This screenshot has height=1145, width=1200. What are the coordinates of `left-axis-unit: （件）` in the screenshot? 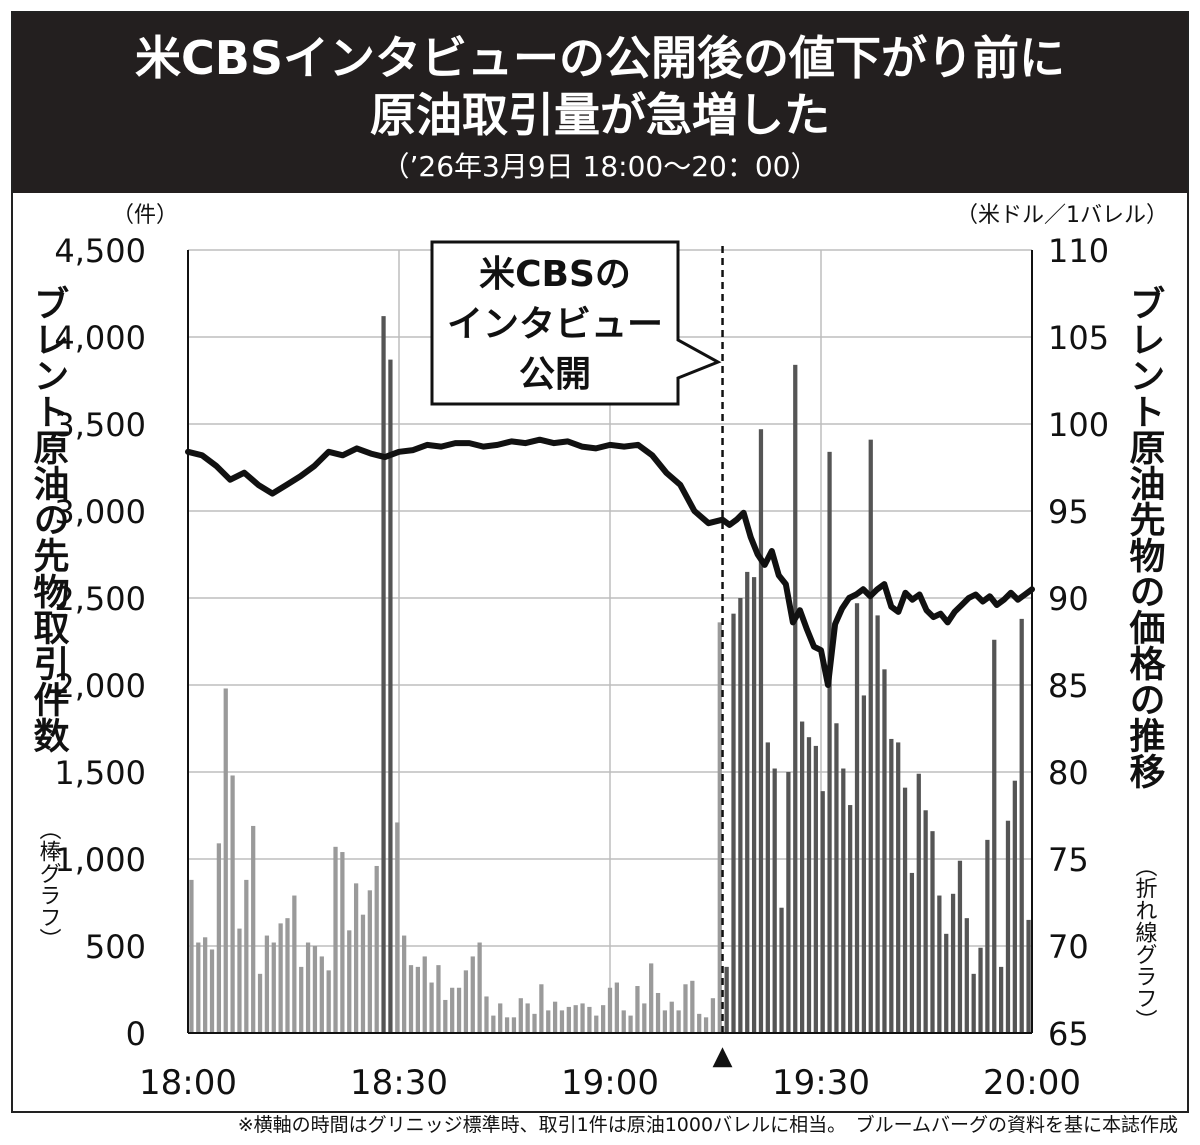 It's located at (145, 215).